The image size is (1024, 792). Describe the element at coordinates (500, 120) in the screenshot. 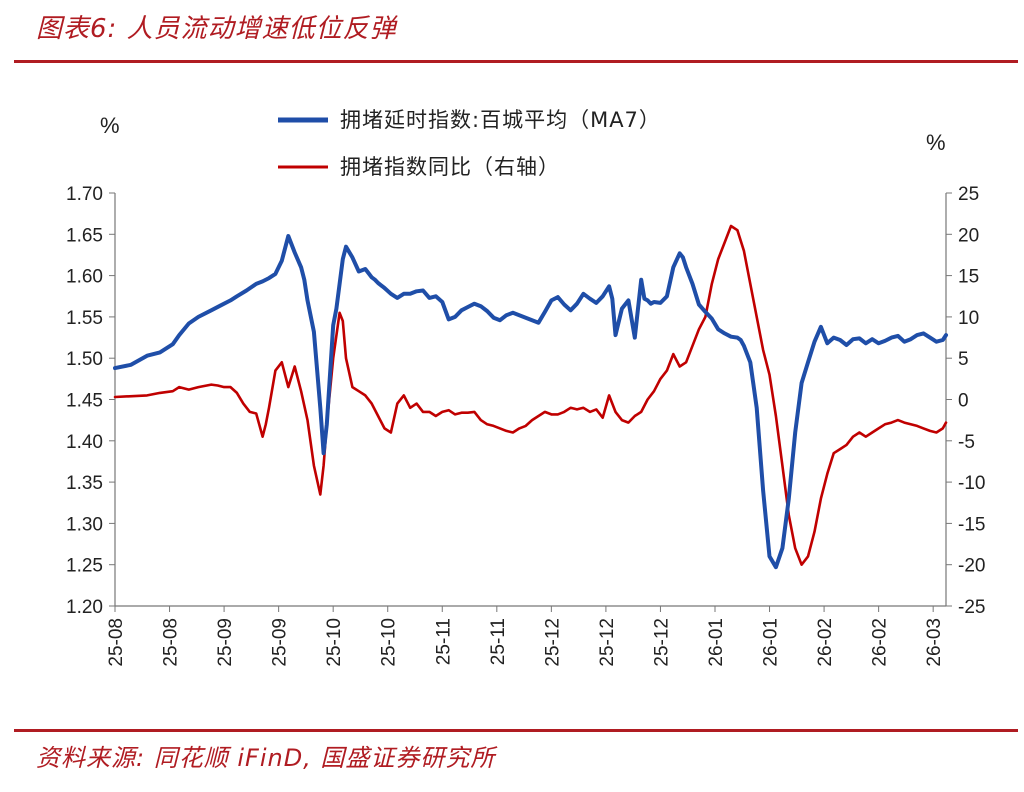

I see `legend-label-blue: 拥堵延时指数:百城平均（MA7）` at that location.